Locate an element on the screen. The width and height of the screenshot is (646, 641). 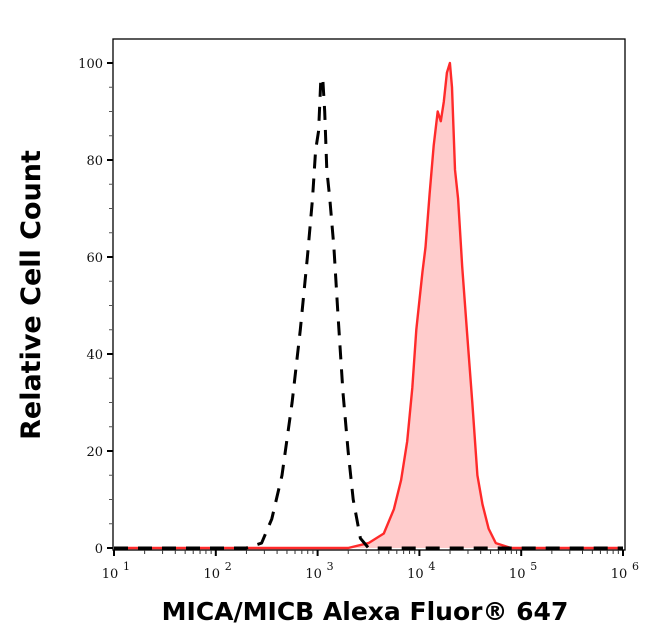
y-tick-label: 0 is located at coordinates (99, 549).